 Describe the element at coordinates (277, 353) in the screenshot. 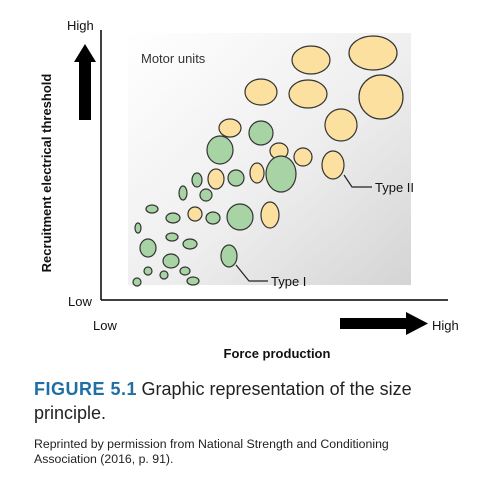

I see `x-axis-title: Force production` at that location.